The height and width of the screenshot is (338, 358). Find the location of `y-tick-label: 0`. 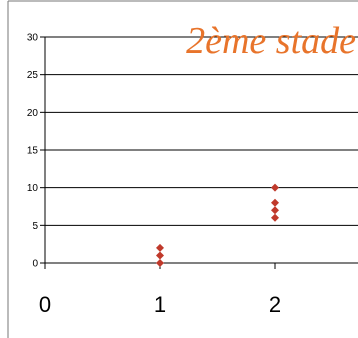

y-tick-label: 0 is located at coordinates (35, 264).